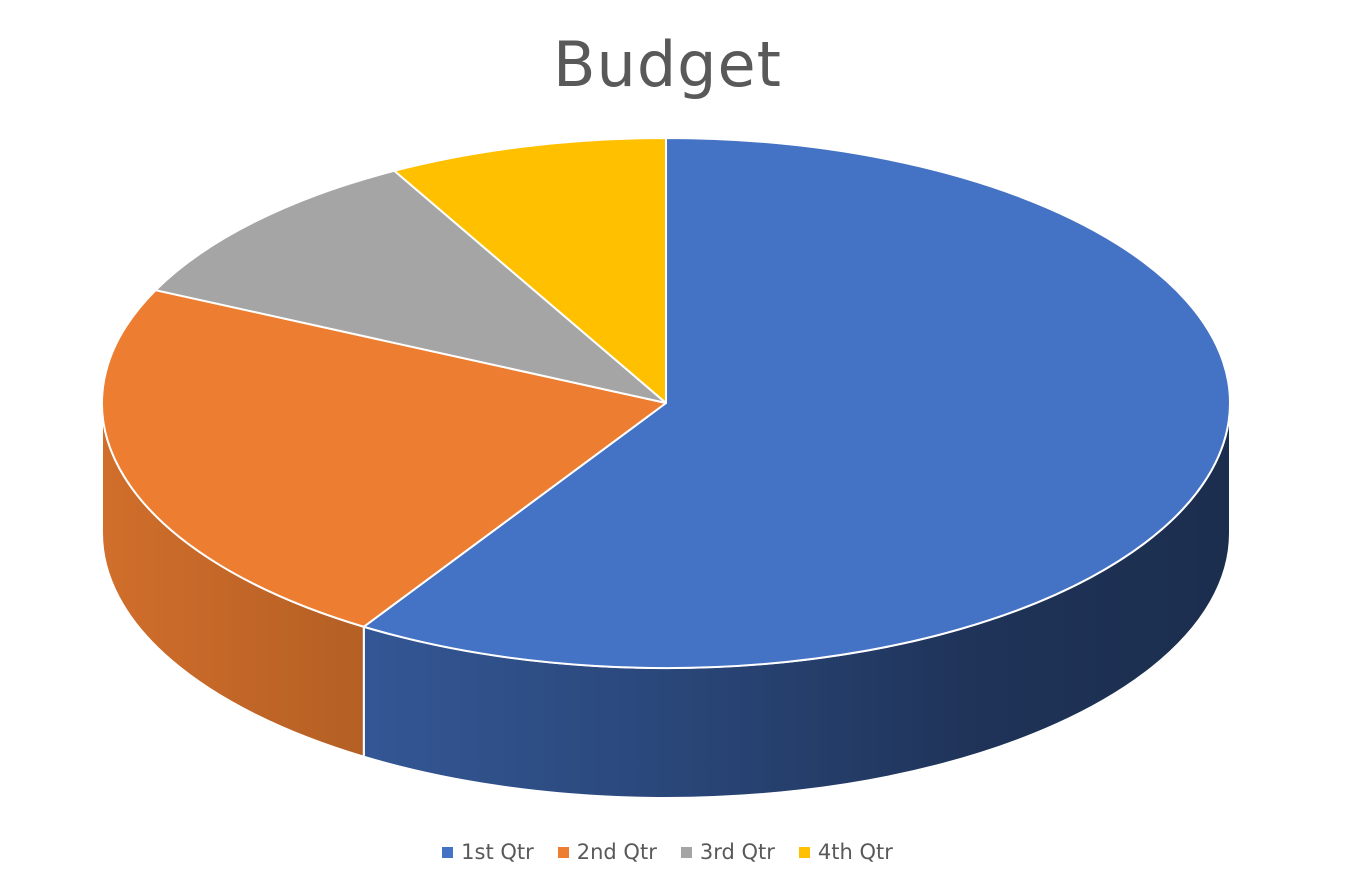 The image size is (1353, 889). I want to click on legend-item: 2nd Qtr, so click(607, 852).